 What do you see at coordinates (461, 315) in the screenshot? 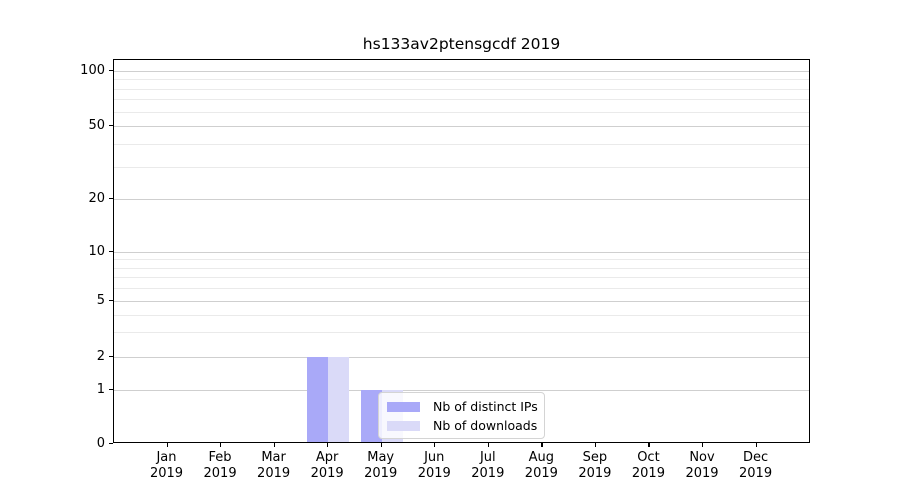
I see `gridline-minor-y4` at bounding box center [461, 315].